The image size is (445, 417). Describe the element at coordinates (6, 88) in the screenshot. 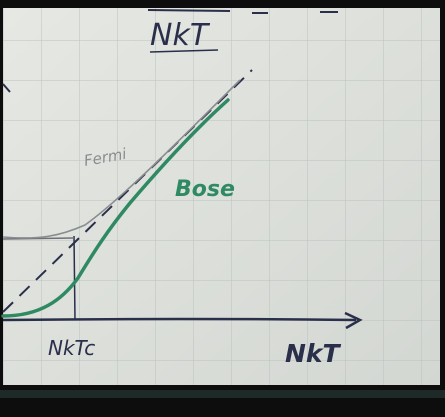

I see `corner-mark` at that location.